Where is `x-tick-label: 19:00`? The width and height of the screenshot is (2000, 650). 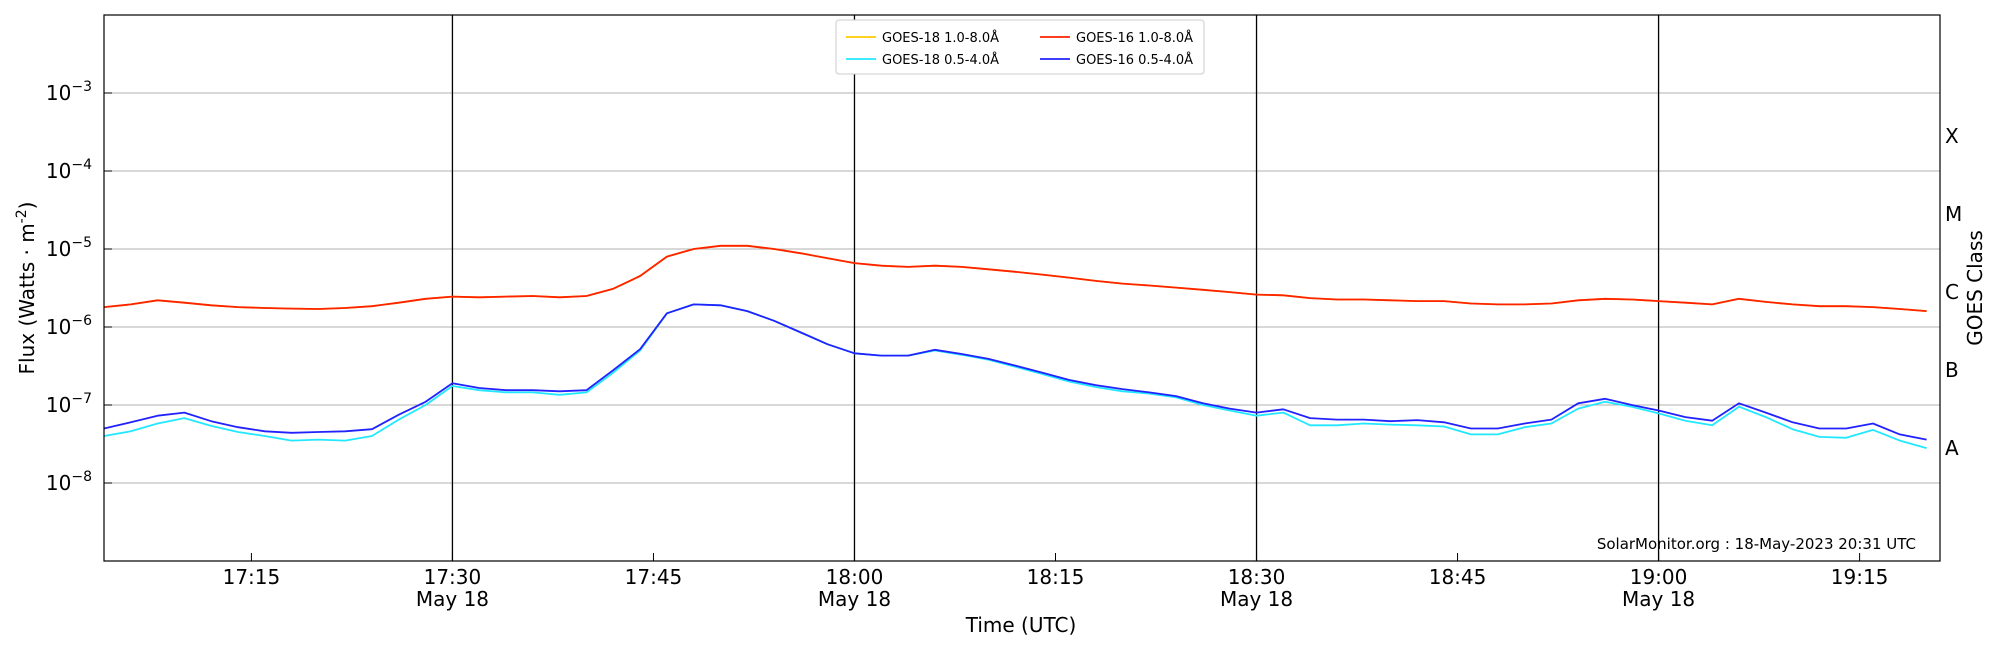
x-tick-label: 19:00 is located at coordinates (1659, 577).